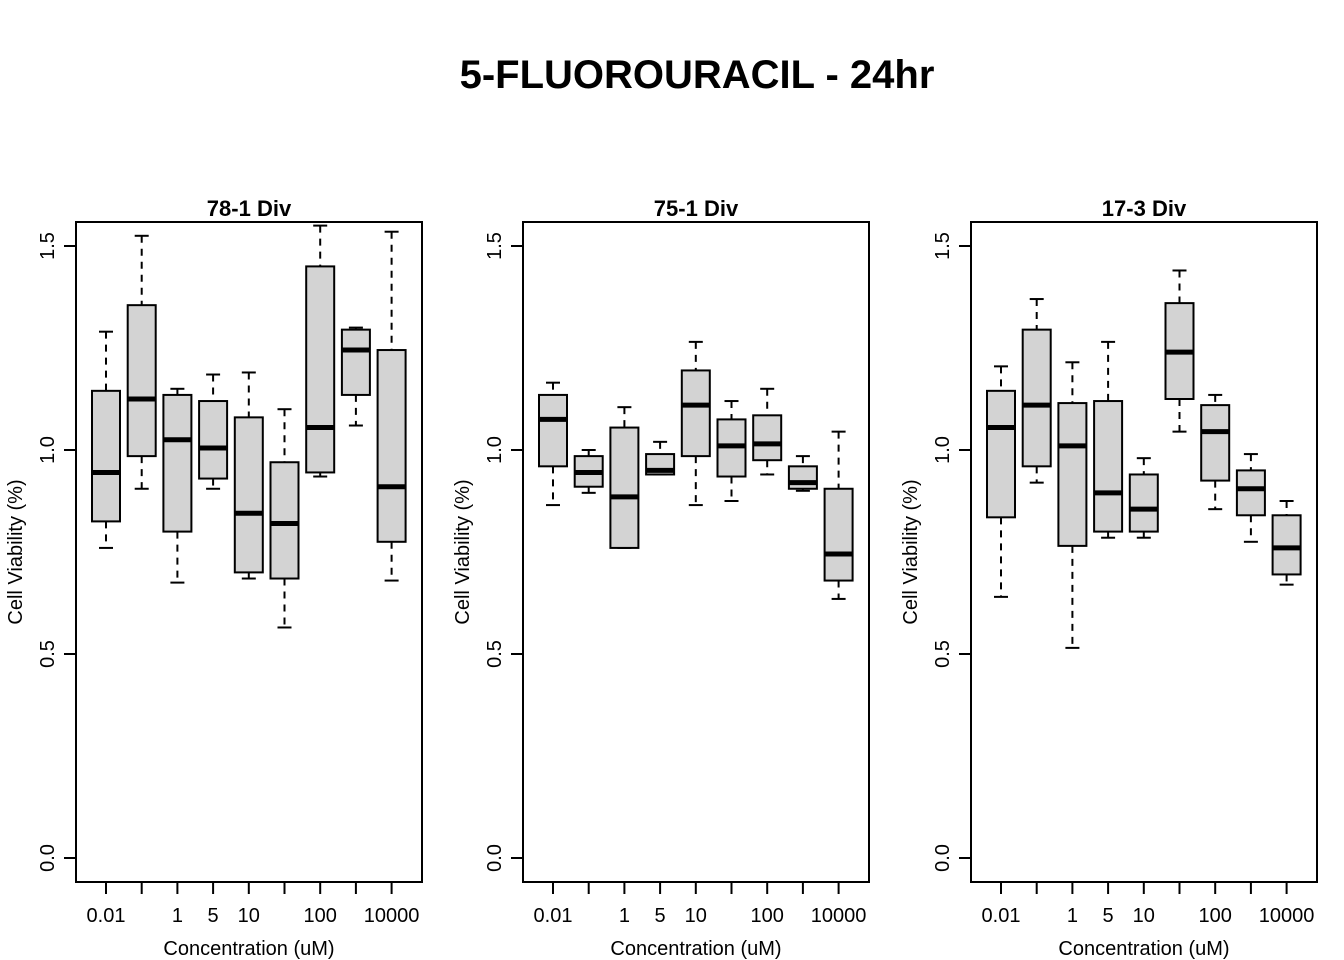  I want to click on panel-title: 17-3 Div, so click(1144, 208).